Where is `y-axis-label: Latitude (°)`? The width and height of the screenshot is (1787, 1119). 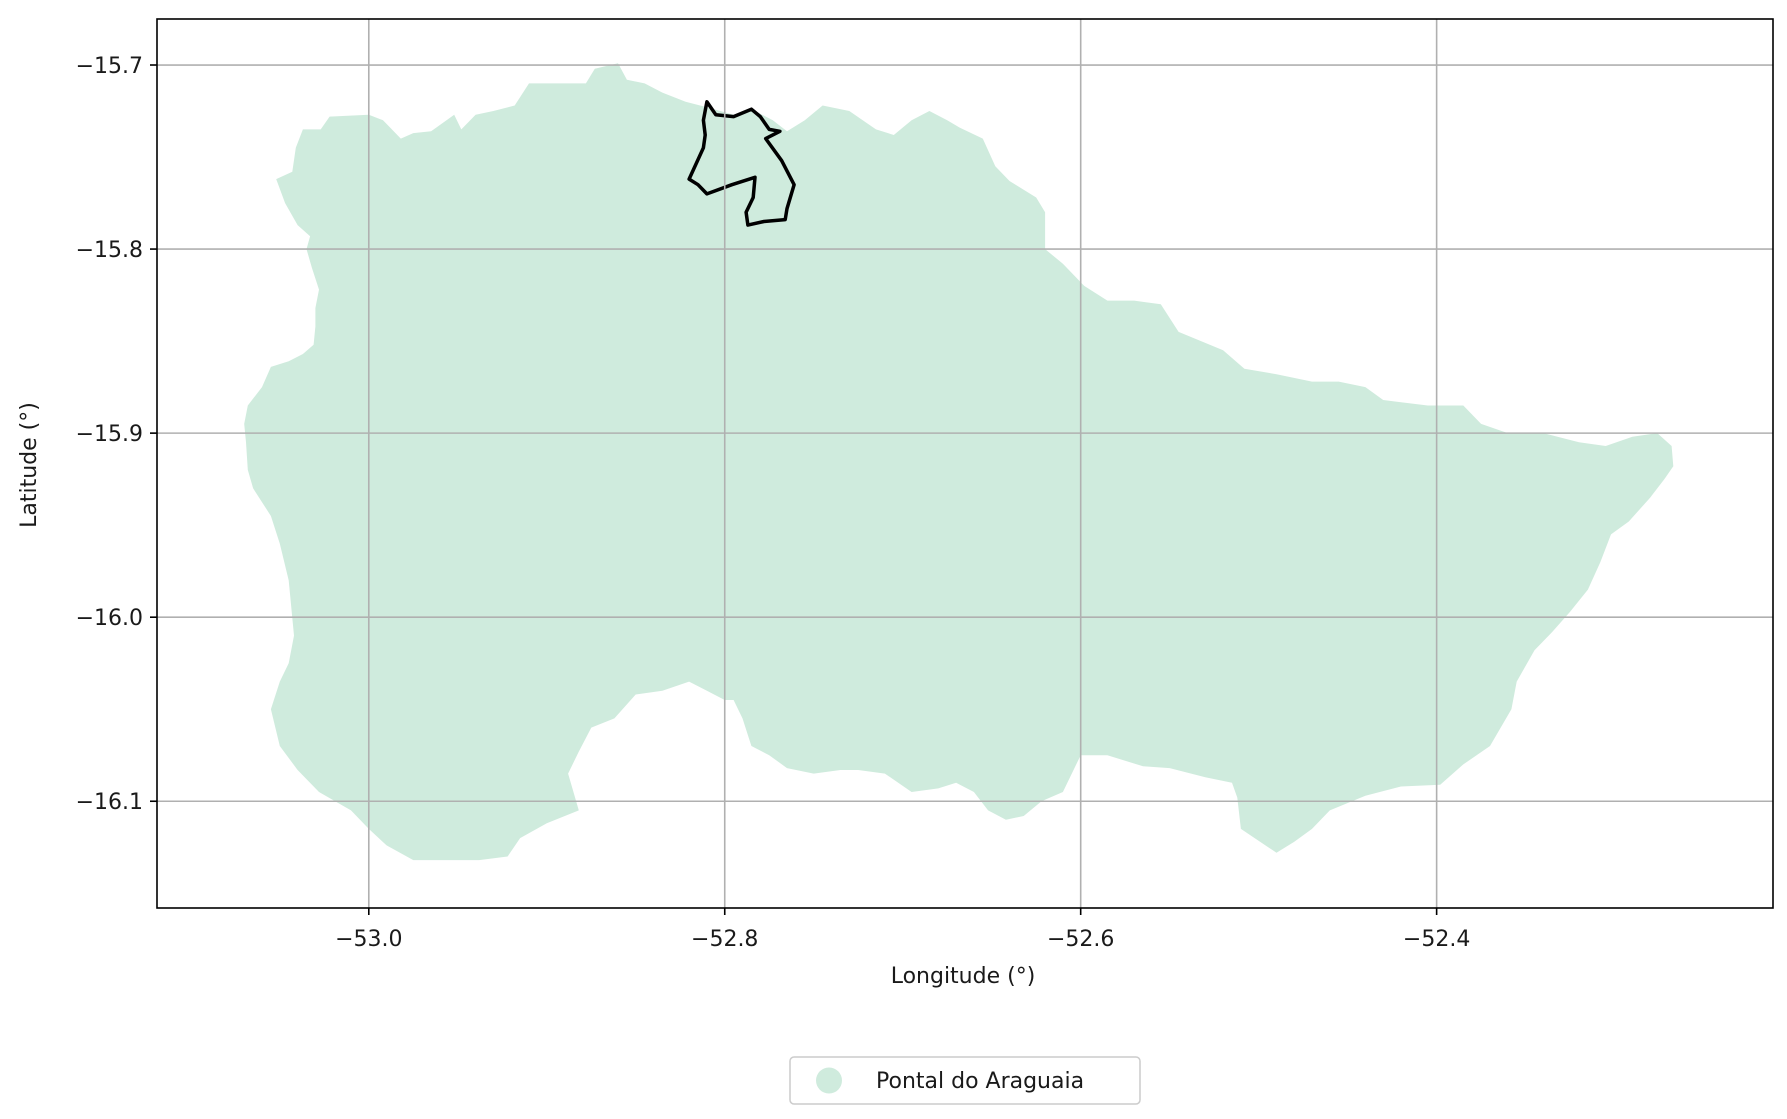 y-axis-label: Latitude (°) is located at coordinates (29, 465).